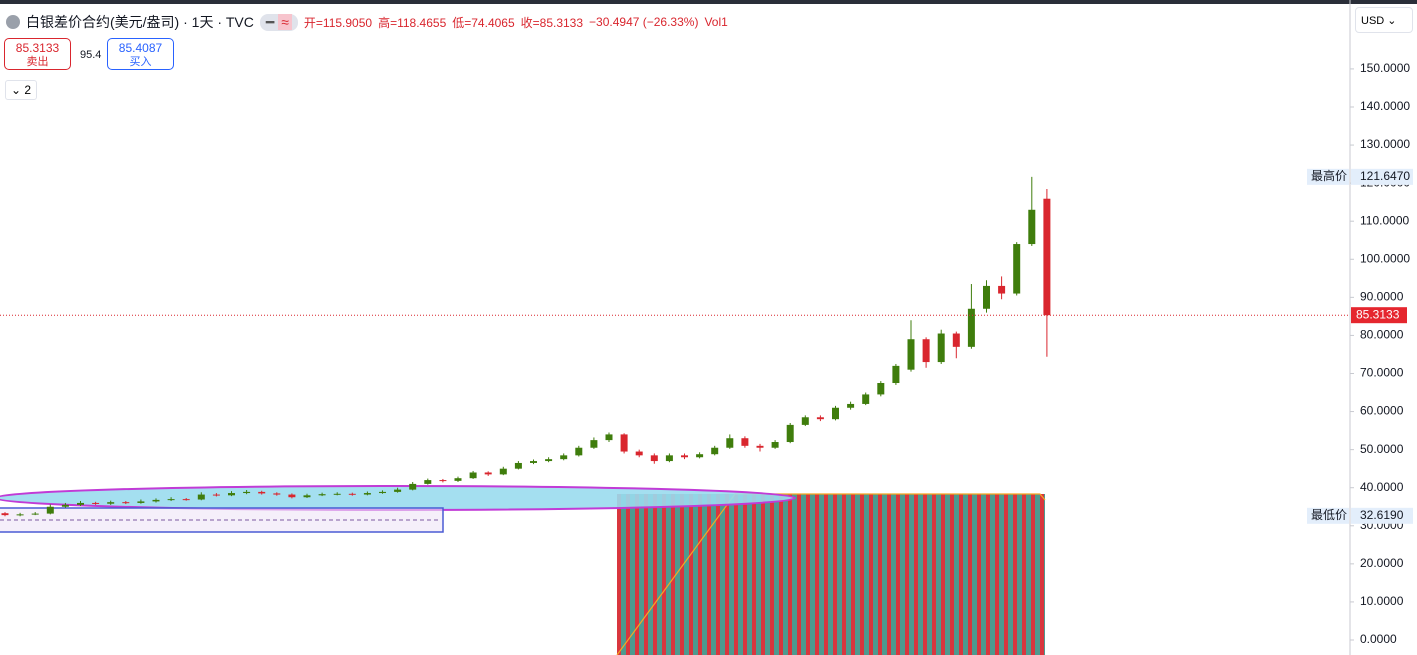 The height and width of the screenshot is (655, 1417). Describe the element at coordinates (1382, 297) in the screenshot. I see `y-tick-label: 90.0000` at that location.